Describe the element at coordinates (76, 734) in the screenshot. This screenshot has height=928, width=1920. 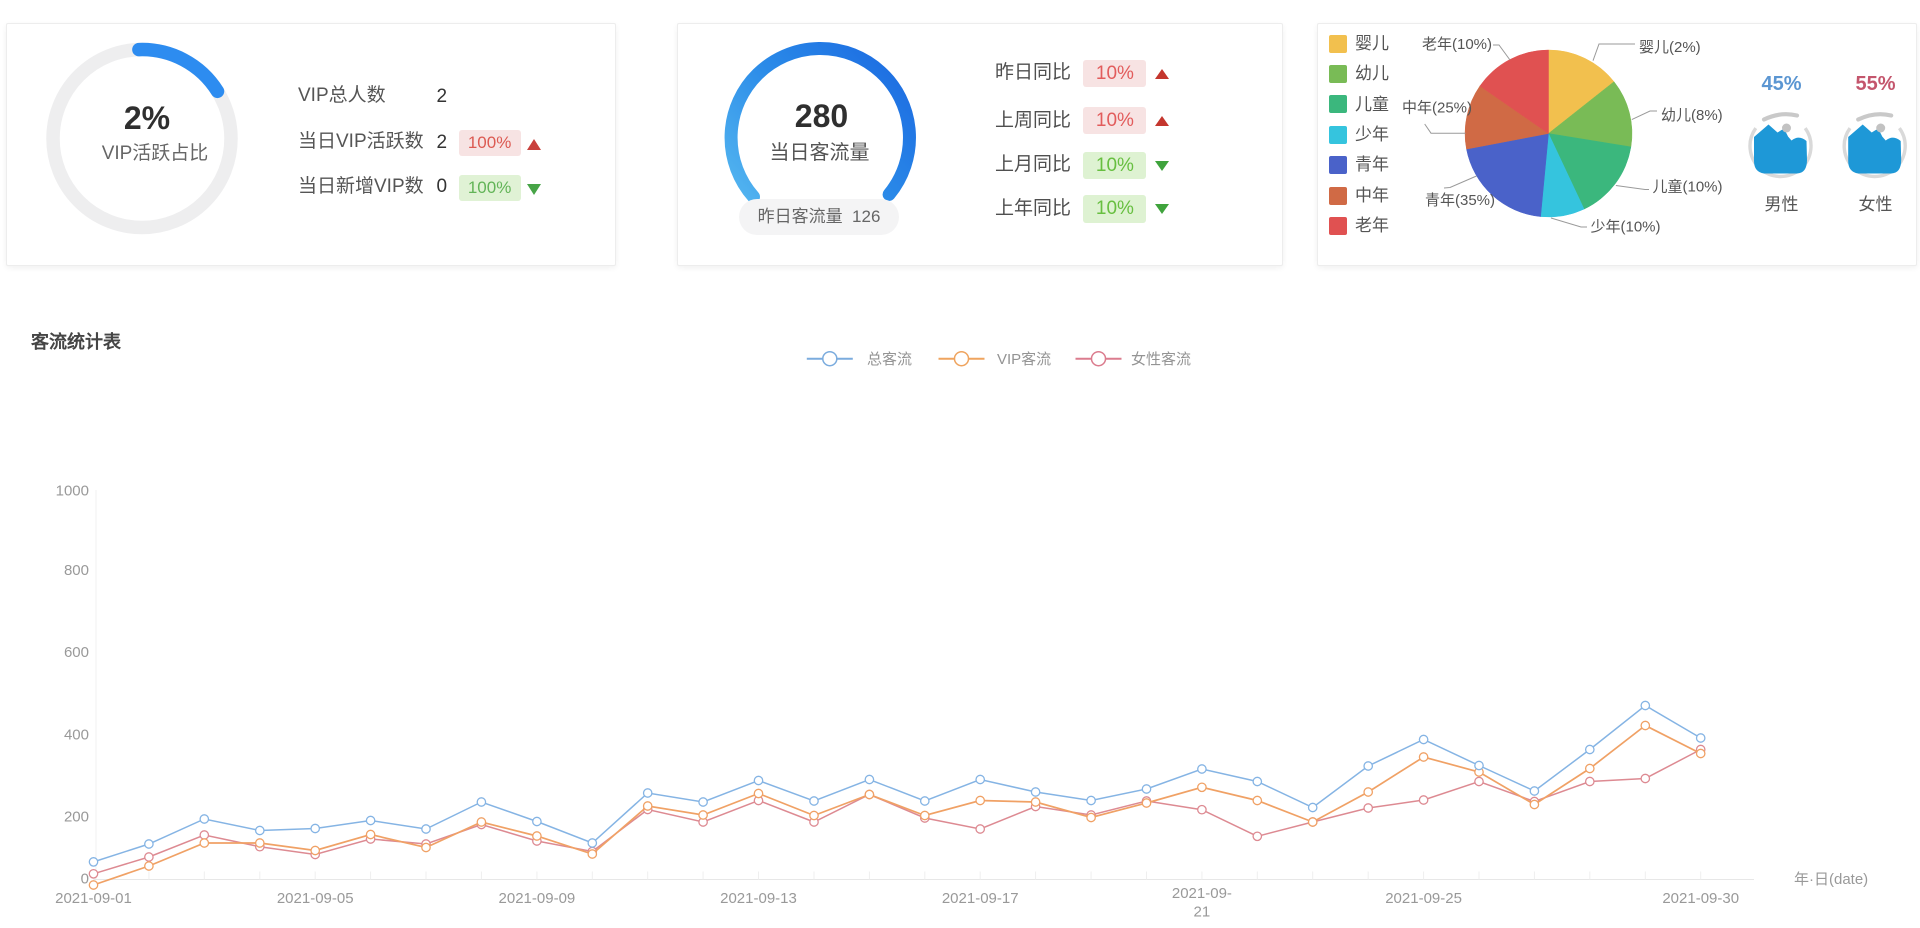
I see `svg-text: 400` at that location.